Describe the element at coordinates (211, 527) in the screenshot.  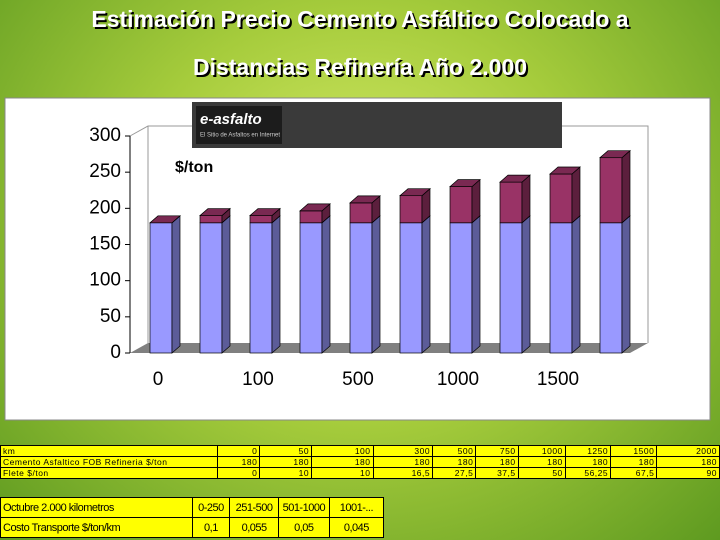
I see `table-cell: 0,1` at that location.